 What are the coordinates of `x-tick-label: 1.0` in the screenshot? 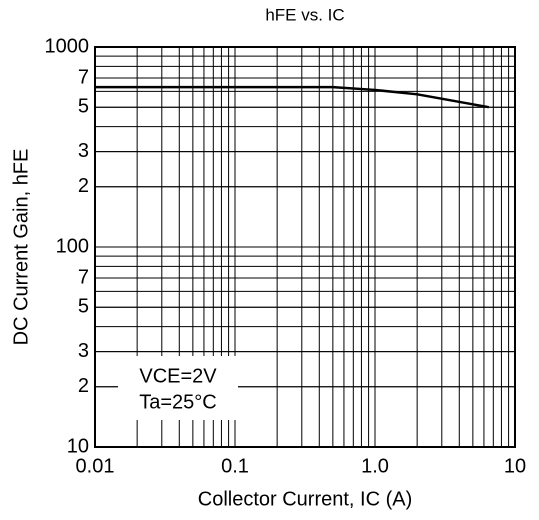 It's located at (375, 466).